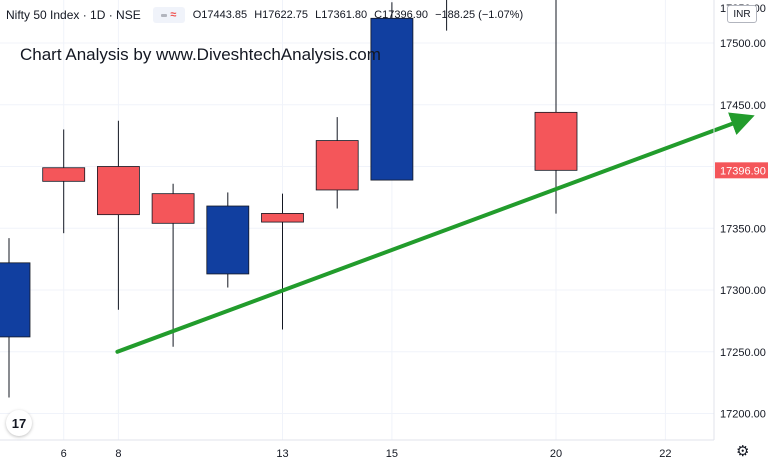 Image resolution: width=768 pixels, height=464 pixels. Describe the element at coordinates (743, 415) in the screenshot. I see `price-tick-label: 17200.00` at that location.